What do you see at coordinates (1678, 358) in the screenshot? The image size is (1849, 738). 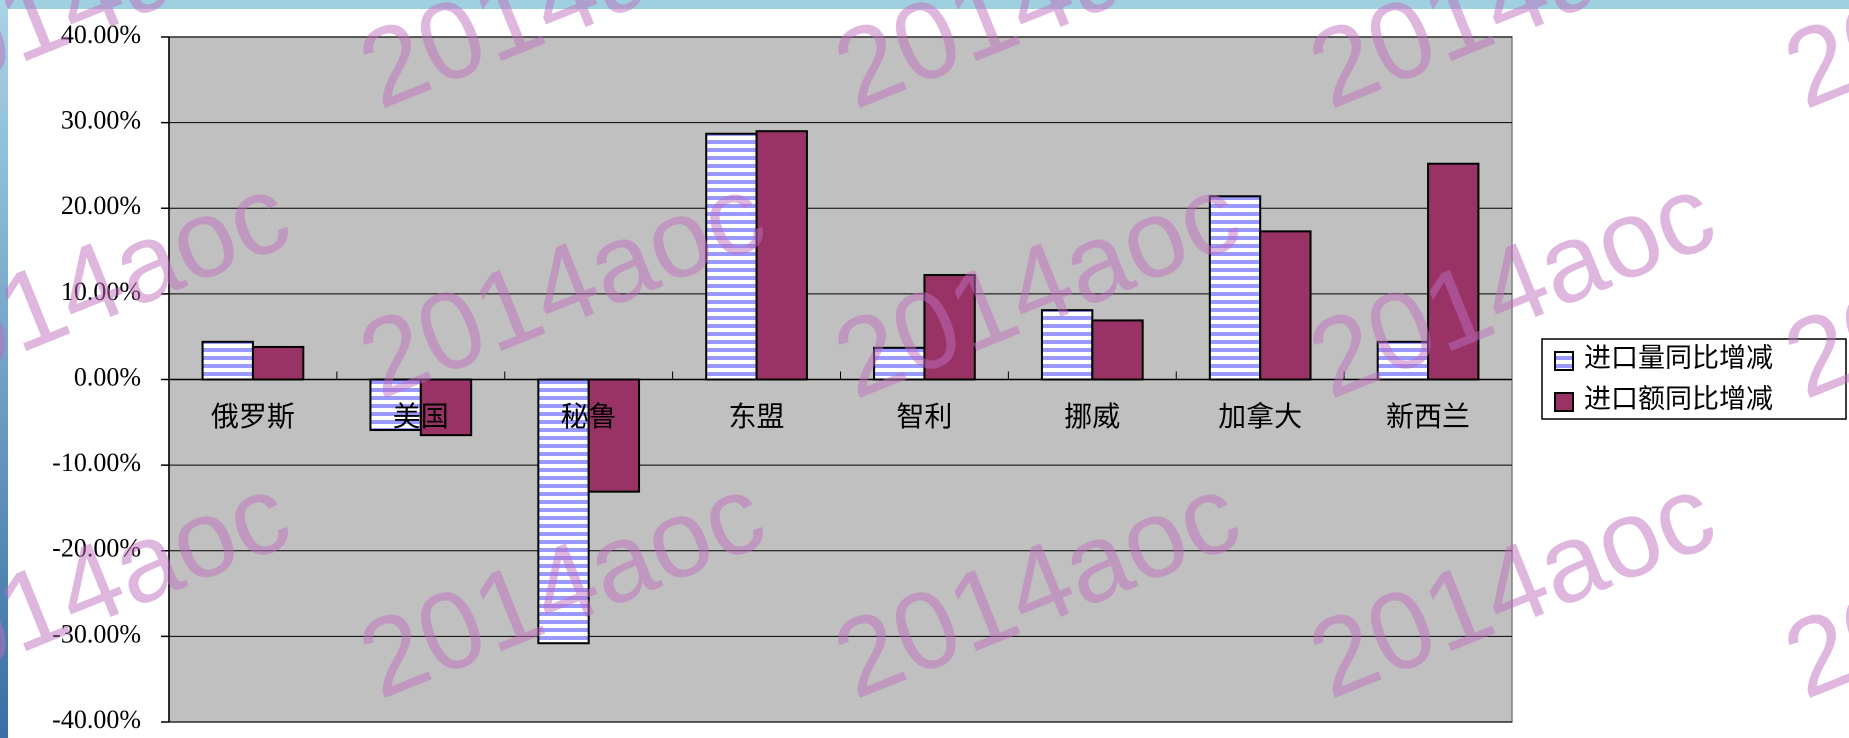 I see `legend-label: 进口量同比增减` at bounding box center [1678, 358].